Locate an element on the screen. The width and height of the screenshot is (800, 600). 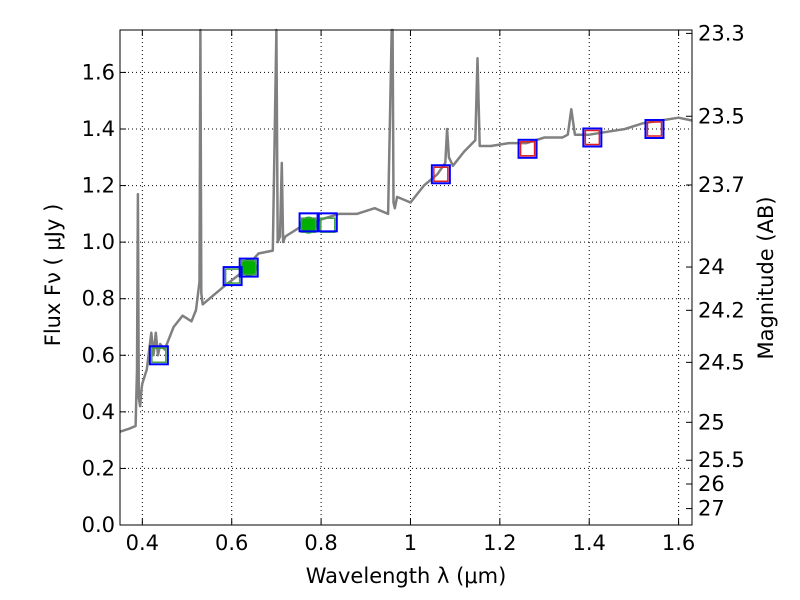
magnitude-tick-label: 24.2 is located at coordinates (721, 310).